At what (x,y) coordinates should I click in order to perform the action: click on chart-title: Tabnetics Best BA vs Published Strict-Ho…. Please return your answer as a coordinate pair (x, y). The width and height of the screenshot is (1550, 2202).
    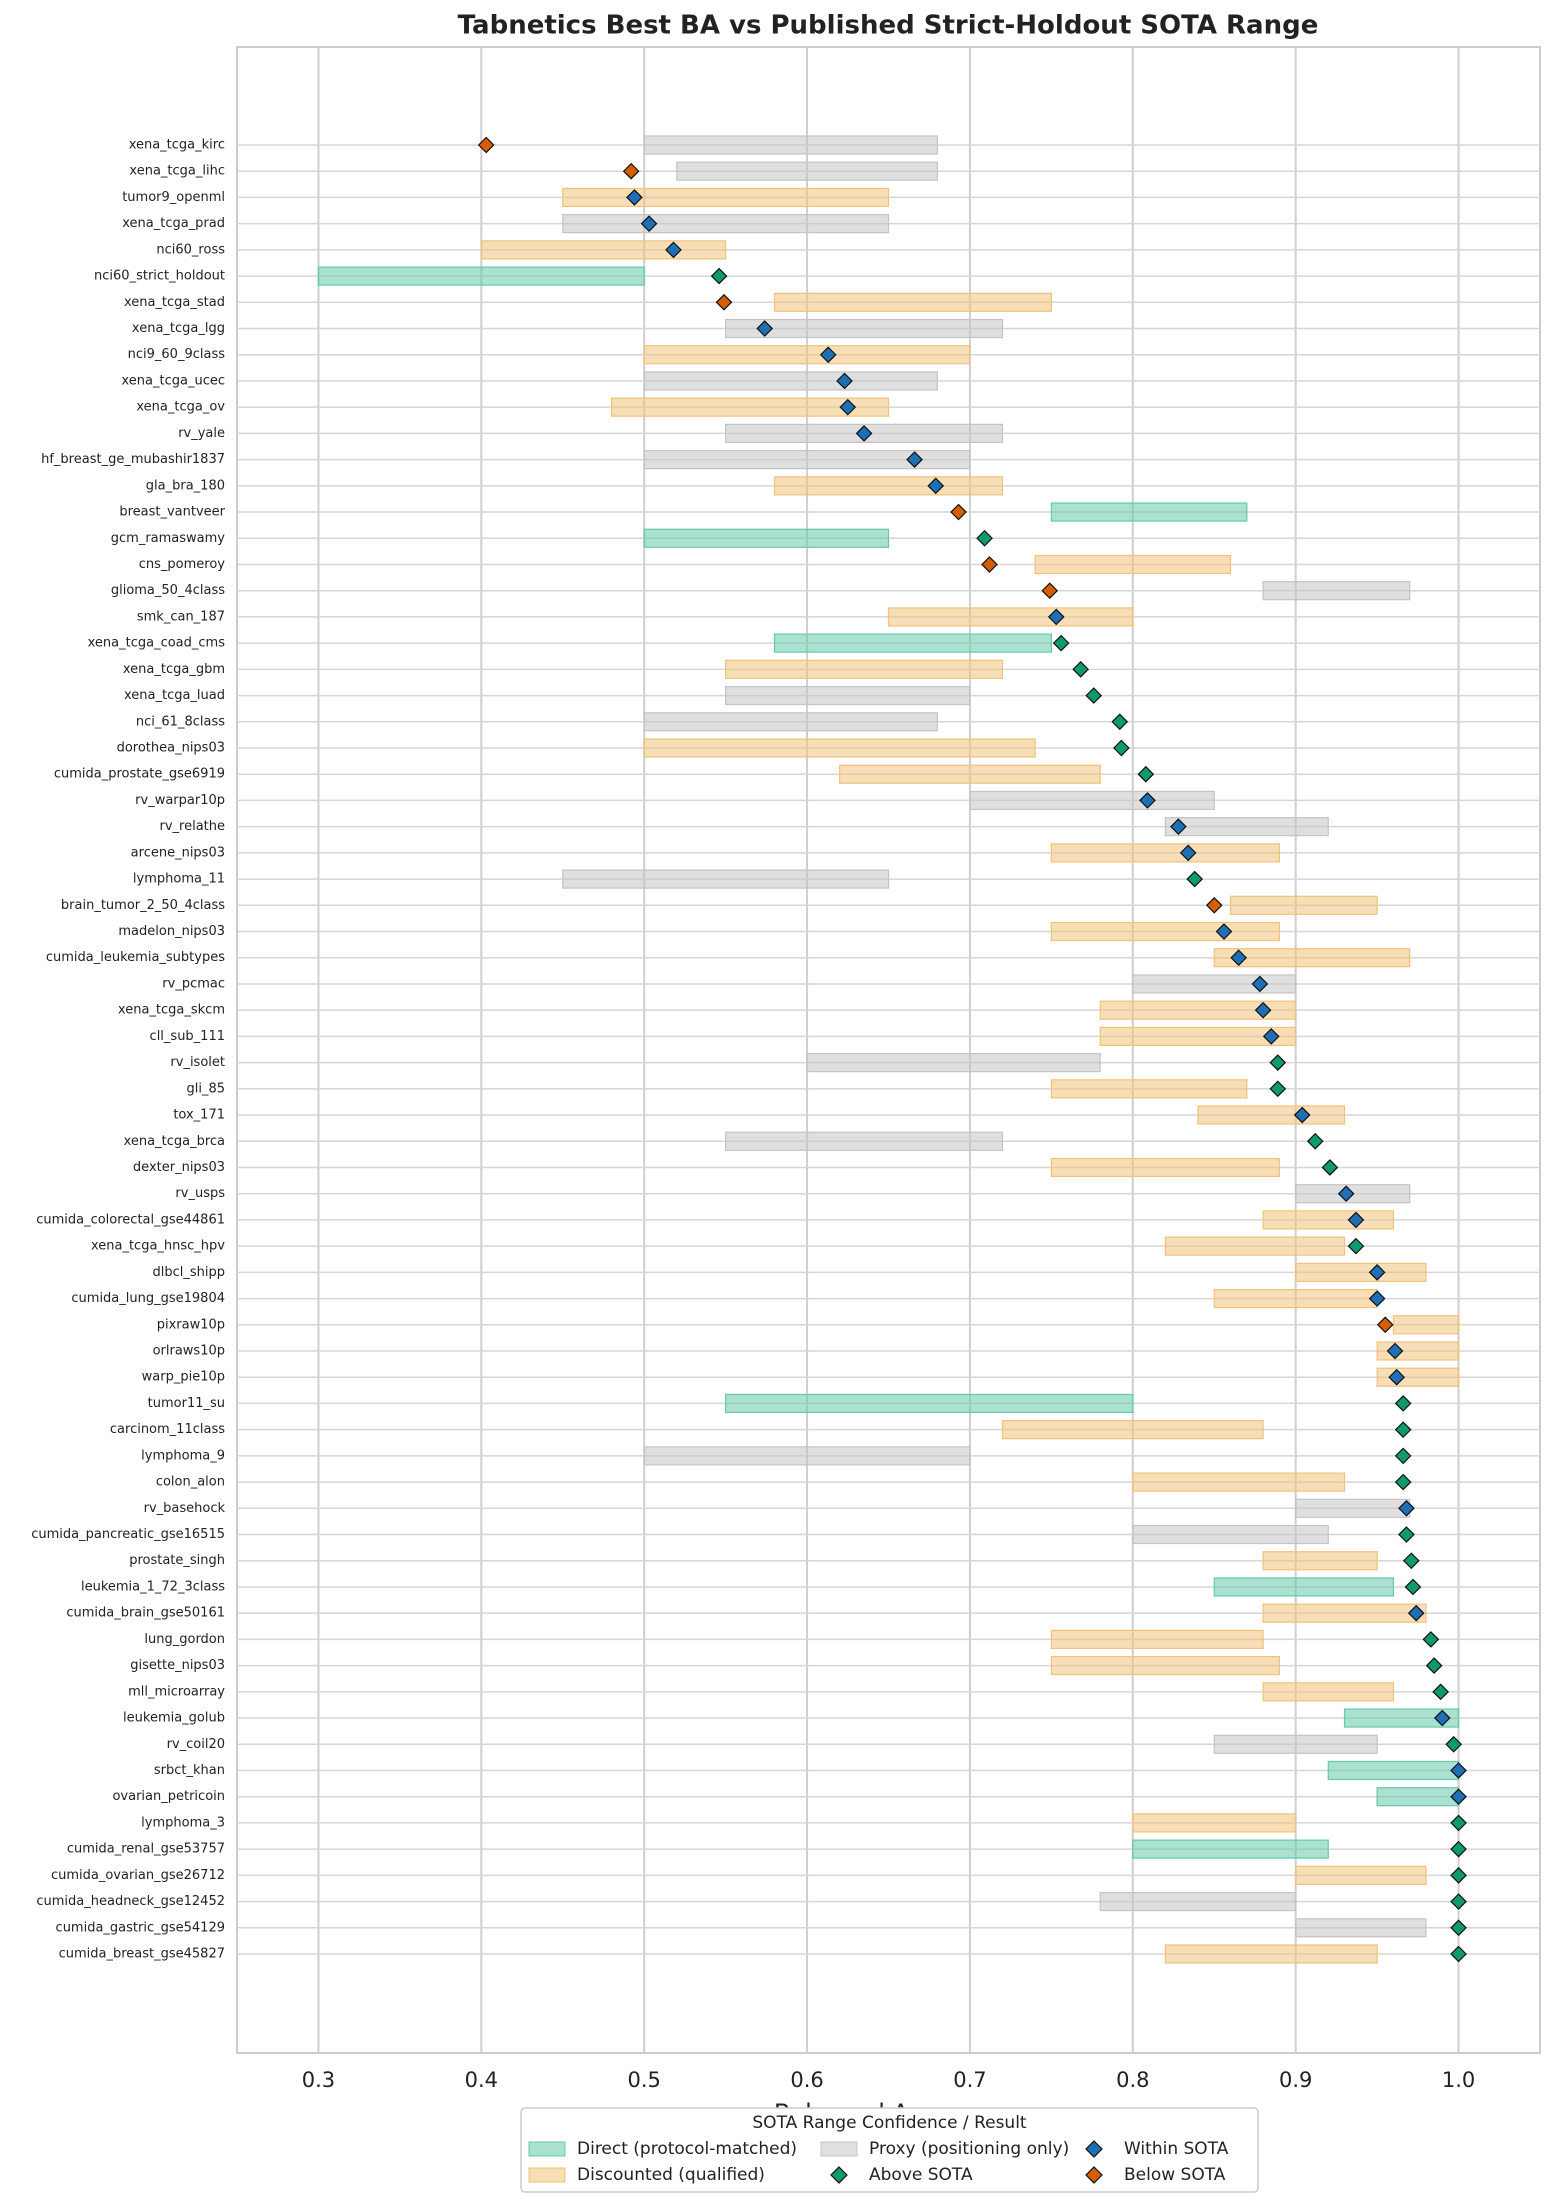
    Looking at the image, I should click on (888, 26).